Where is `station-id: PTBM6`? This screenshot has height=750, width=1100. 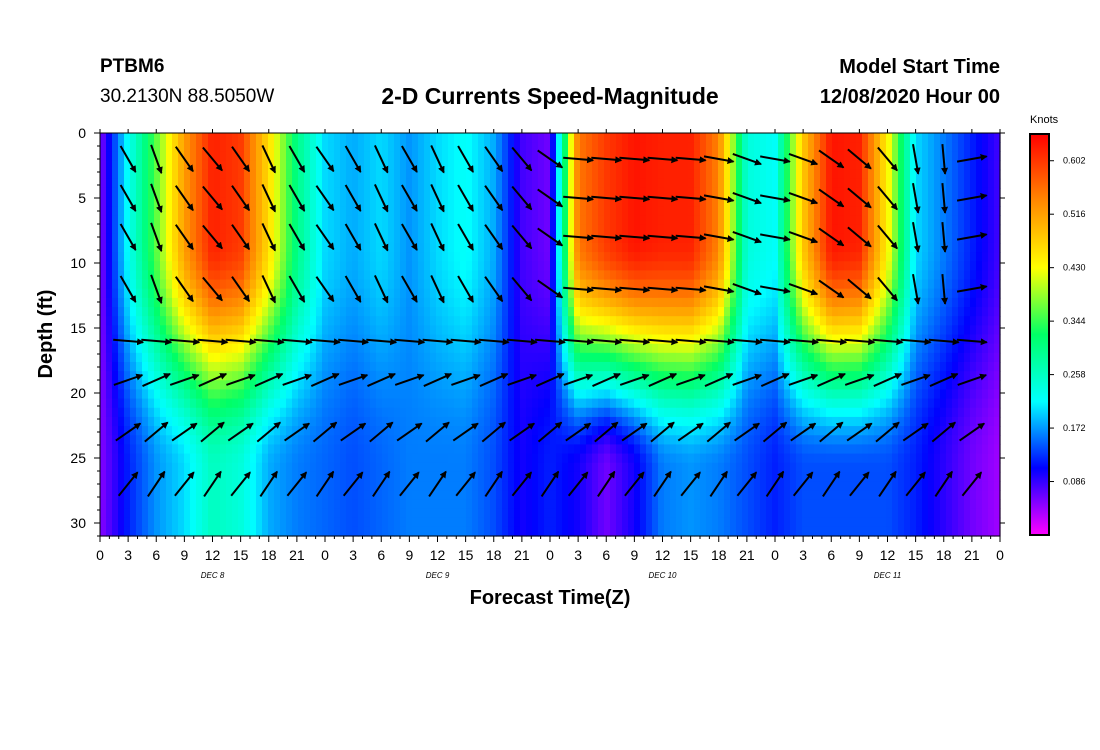 station-id: PTBM6 is located at coordinates (132, 66).